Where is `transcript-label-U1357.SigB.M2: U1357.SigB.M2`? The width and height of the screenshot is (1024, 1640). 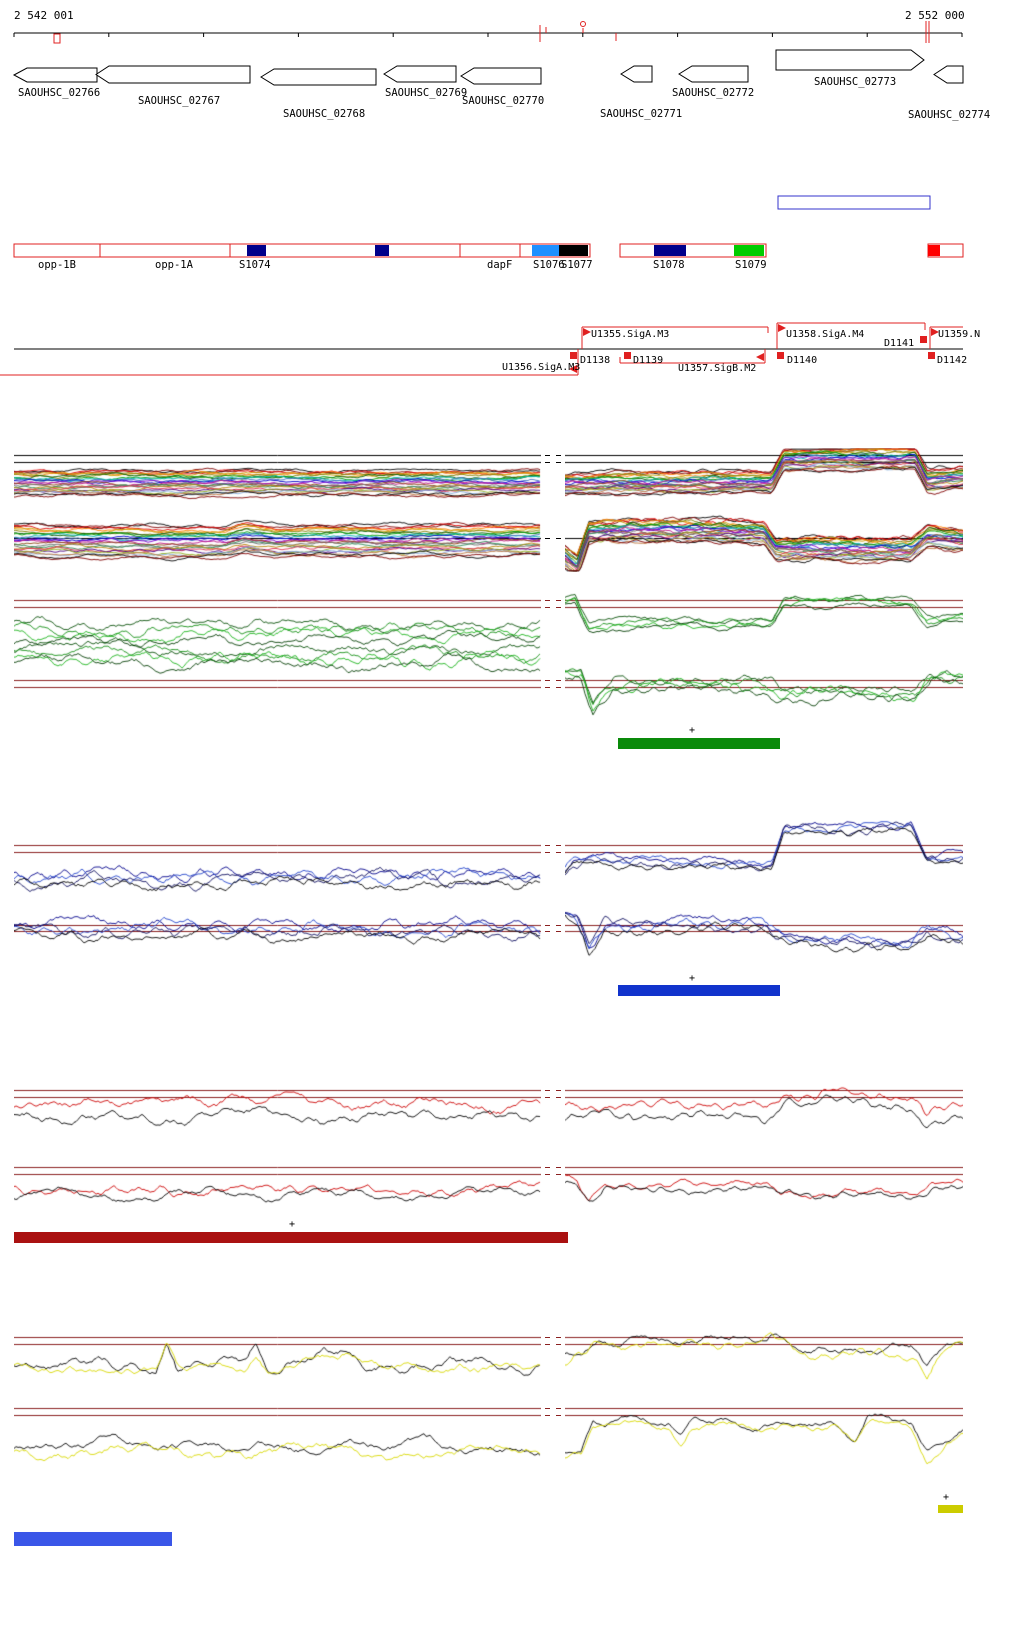 transcript-label-U1357.SigB.M2: U1357.SigB.M2 is located at coordinates (717, 368).